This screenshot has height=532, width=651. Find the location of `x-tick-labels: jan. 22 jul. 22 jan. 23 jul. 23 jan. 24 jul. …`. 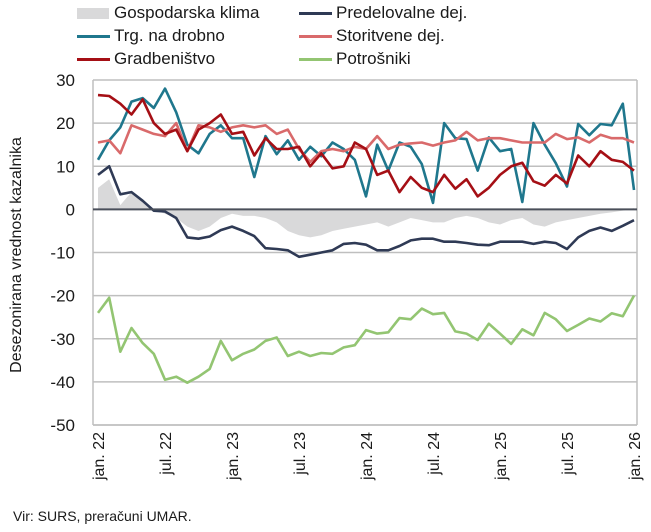

x-tick-labels: jan. 22 jul. 22 jan. 23 jul. 23 jan. 24 jul. … is located at coordinates (367, 456).